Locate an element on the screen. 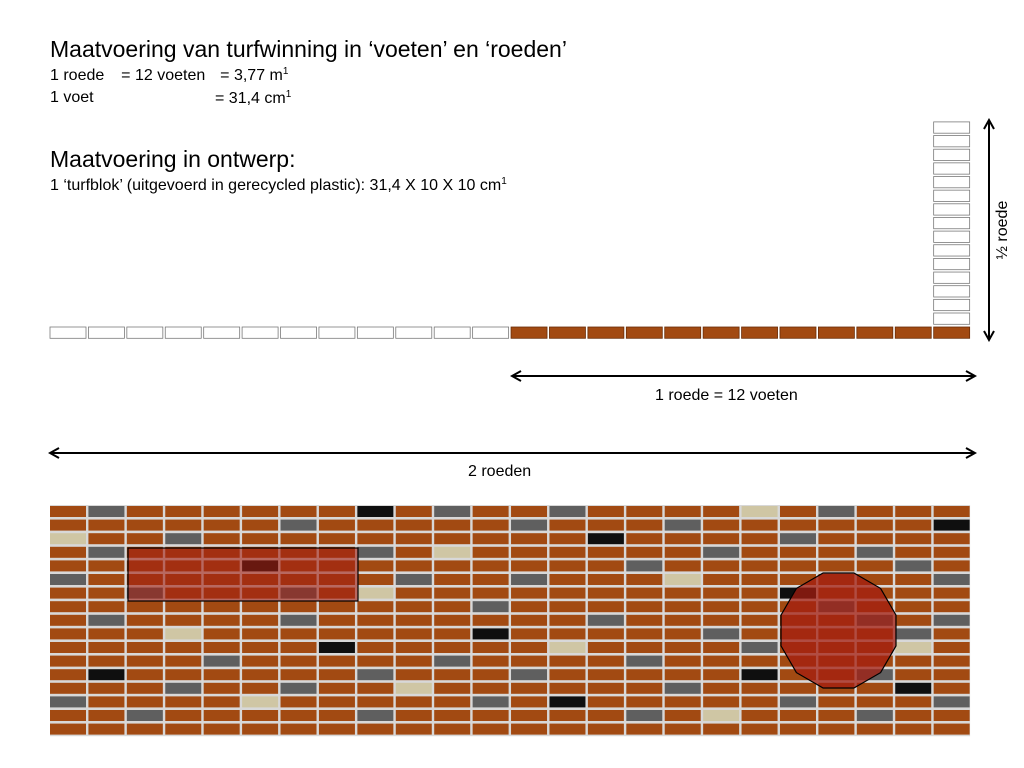 The width and height of the screenshot is (1024, 768). voet-footnote-mark: 1 is located at coordinates (288, 94).